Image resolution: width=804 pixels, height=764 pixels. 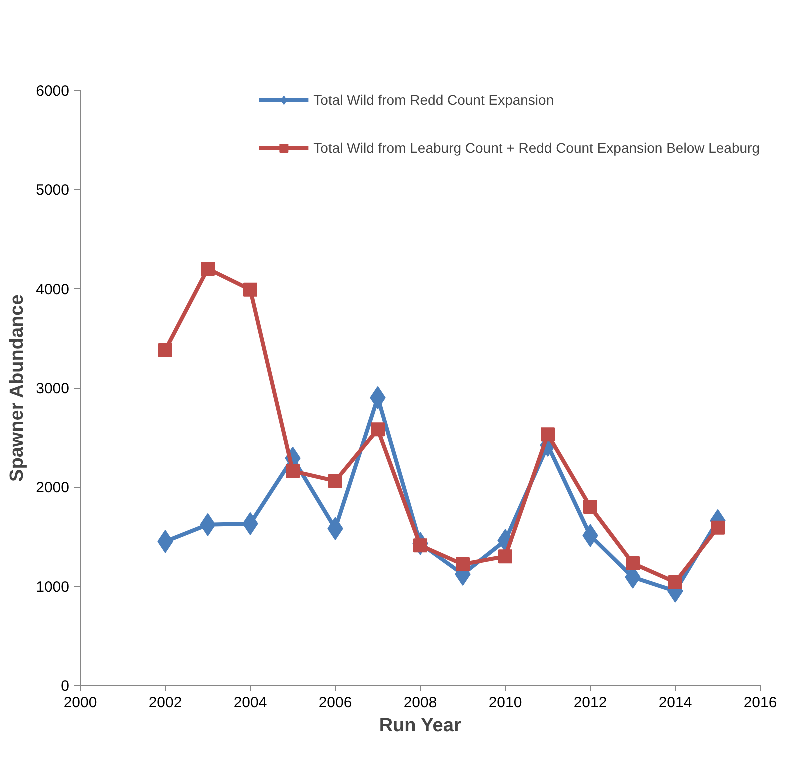 What do you see at coordinates (591, 703) in the screenshot?
I see `x-tick-label: 2012` at bounding box center [591, 703].